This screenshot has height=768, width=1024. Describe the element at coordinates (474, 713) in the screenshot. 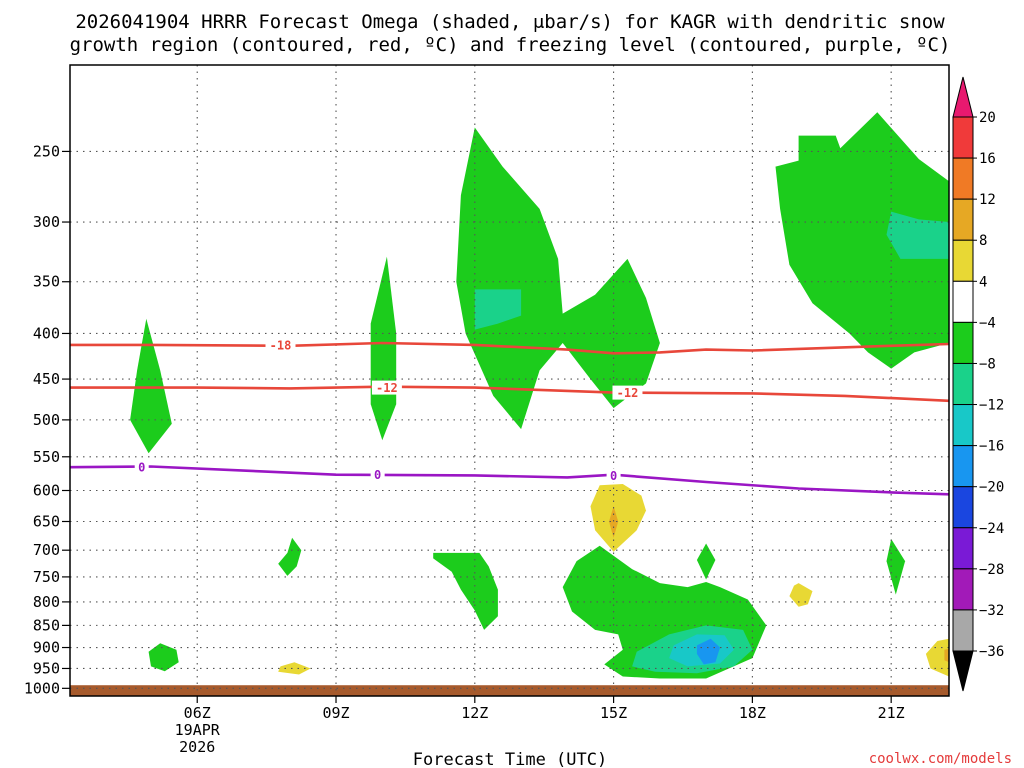

I see `x-tick-label-12Z: 12Z` at that location.